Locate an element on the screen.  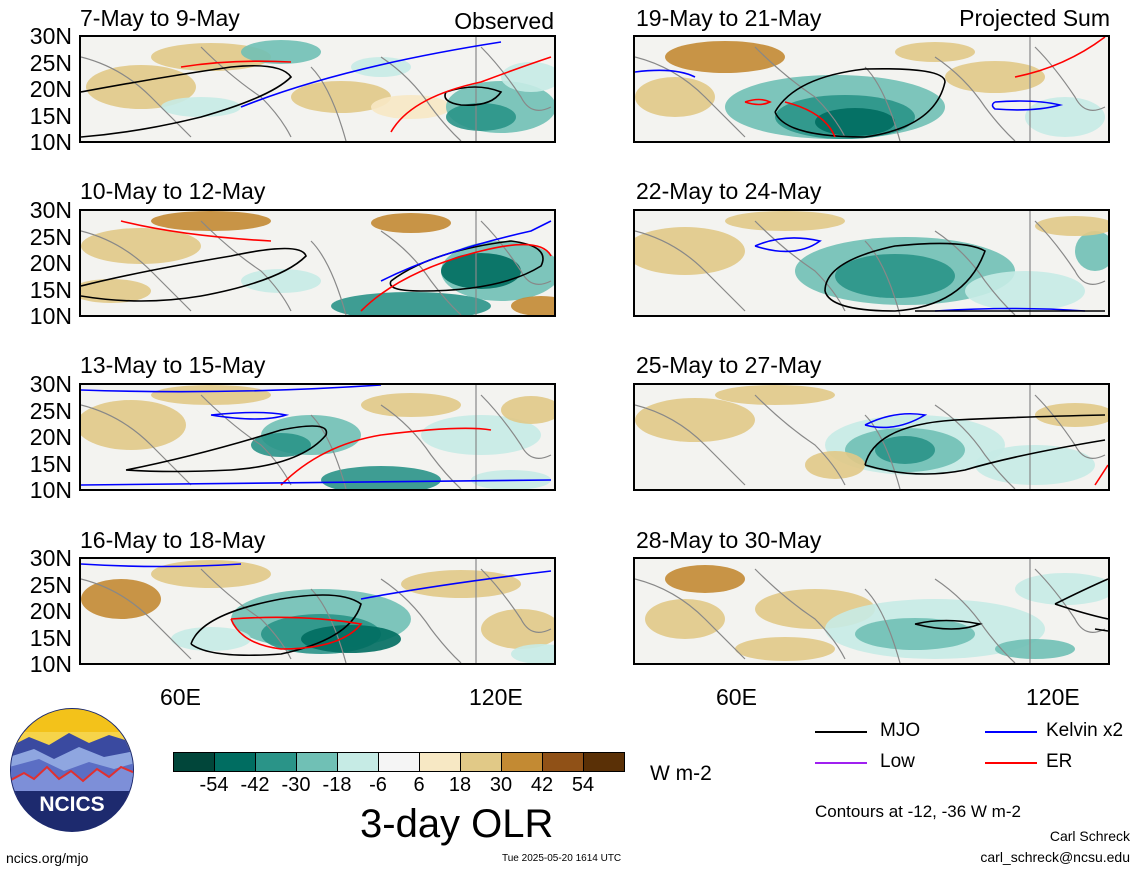
panel-title-7: 25-May to 27-May is located at coordinates (729, 365).